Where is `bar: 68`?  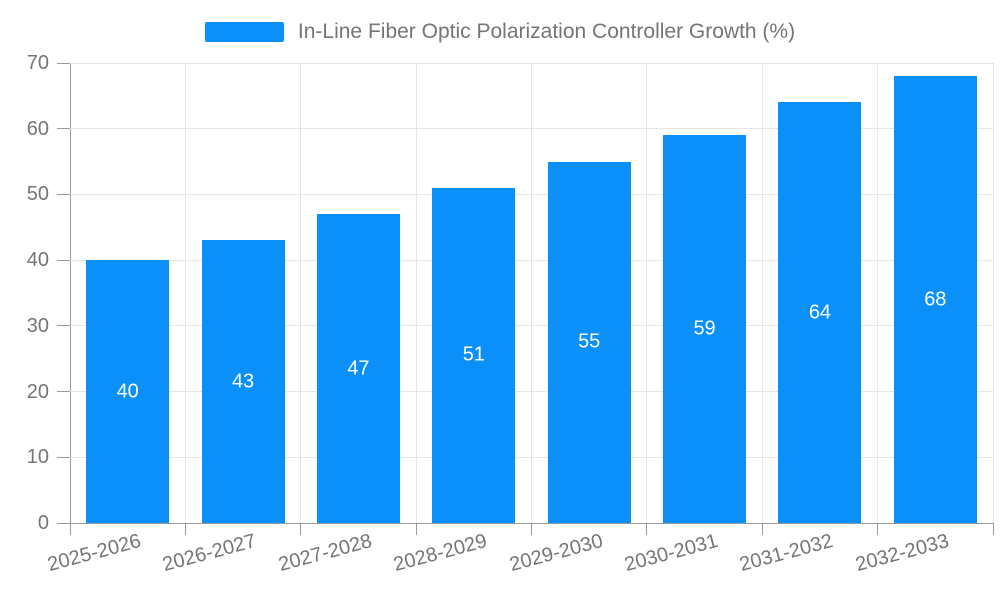 bar: 68 is located at coordinates (935, 299).